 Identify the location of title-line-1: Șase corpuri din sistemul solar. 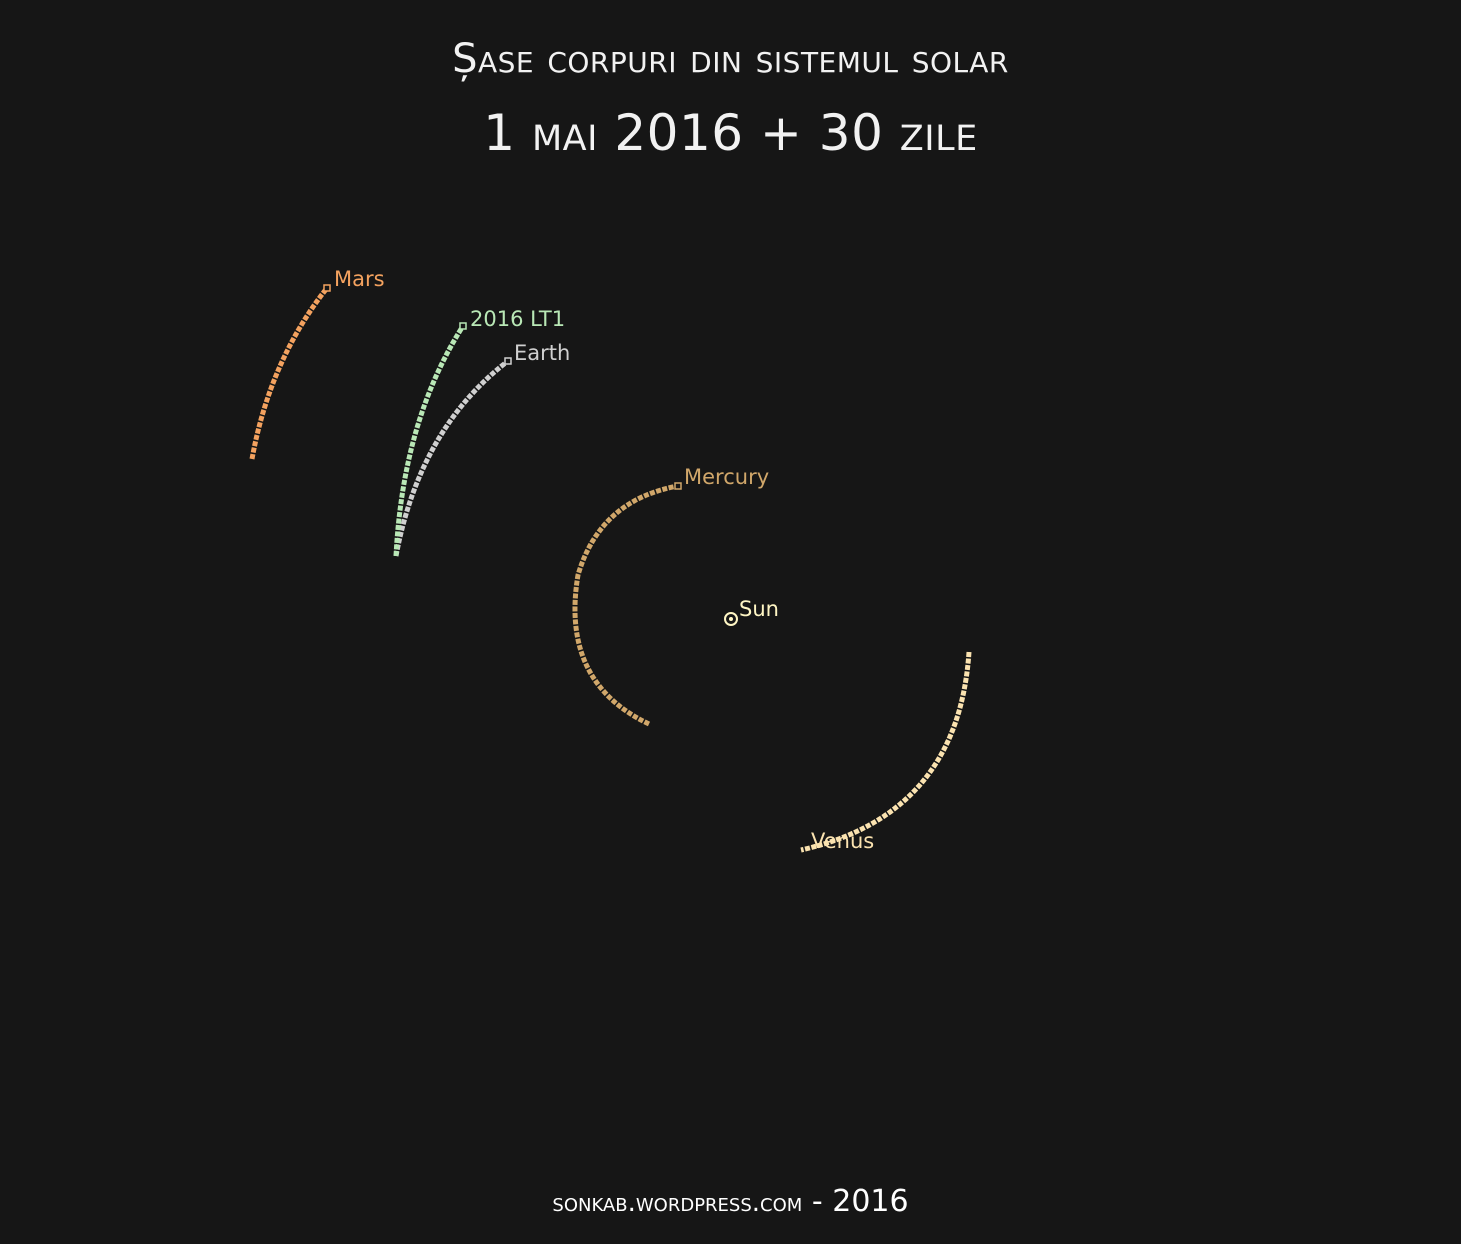
(730, 59).